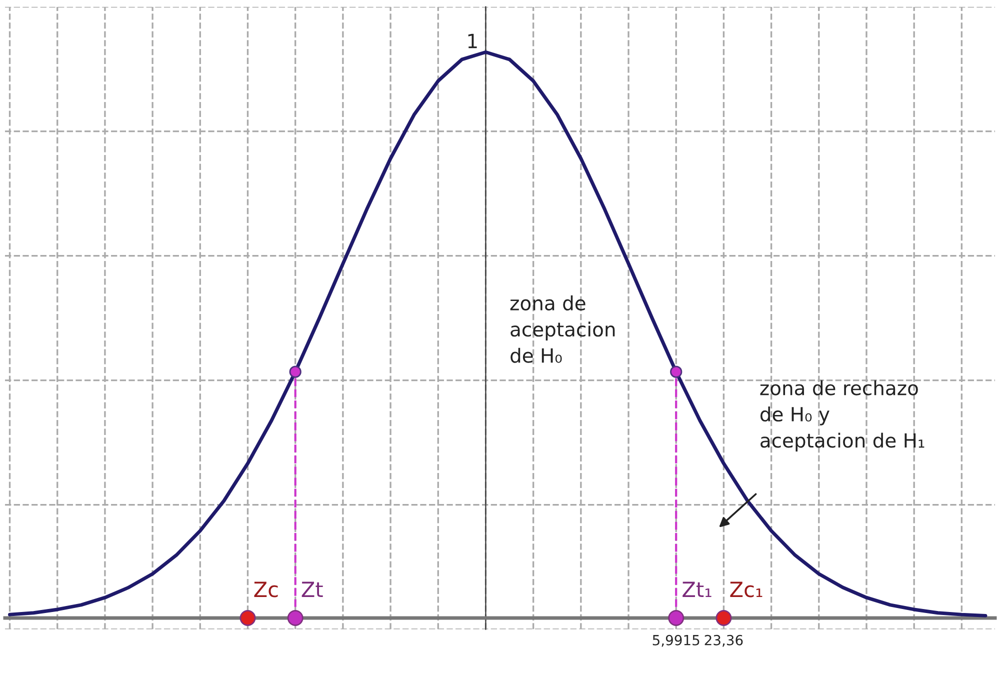 The height and width of the screenshot is (684, 1000). Describe the element at coordinates (723, 640) in the screenshot. I see `x-tick-label: 23,36` at that location.